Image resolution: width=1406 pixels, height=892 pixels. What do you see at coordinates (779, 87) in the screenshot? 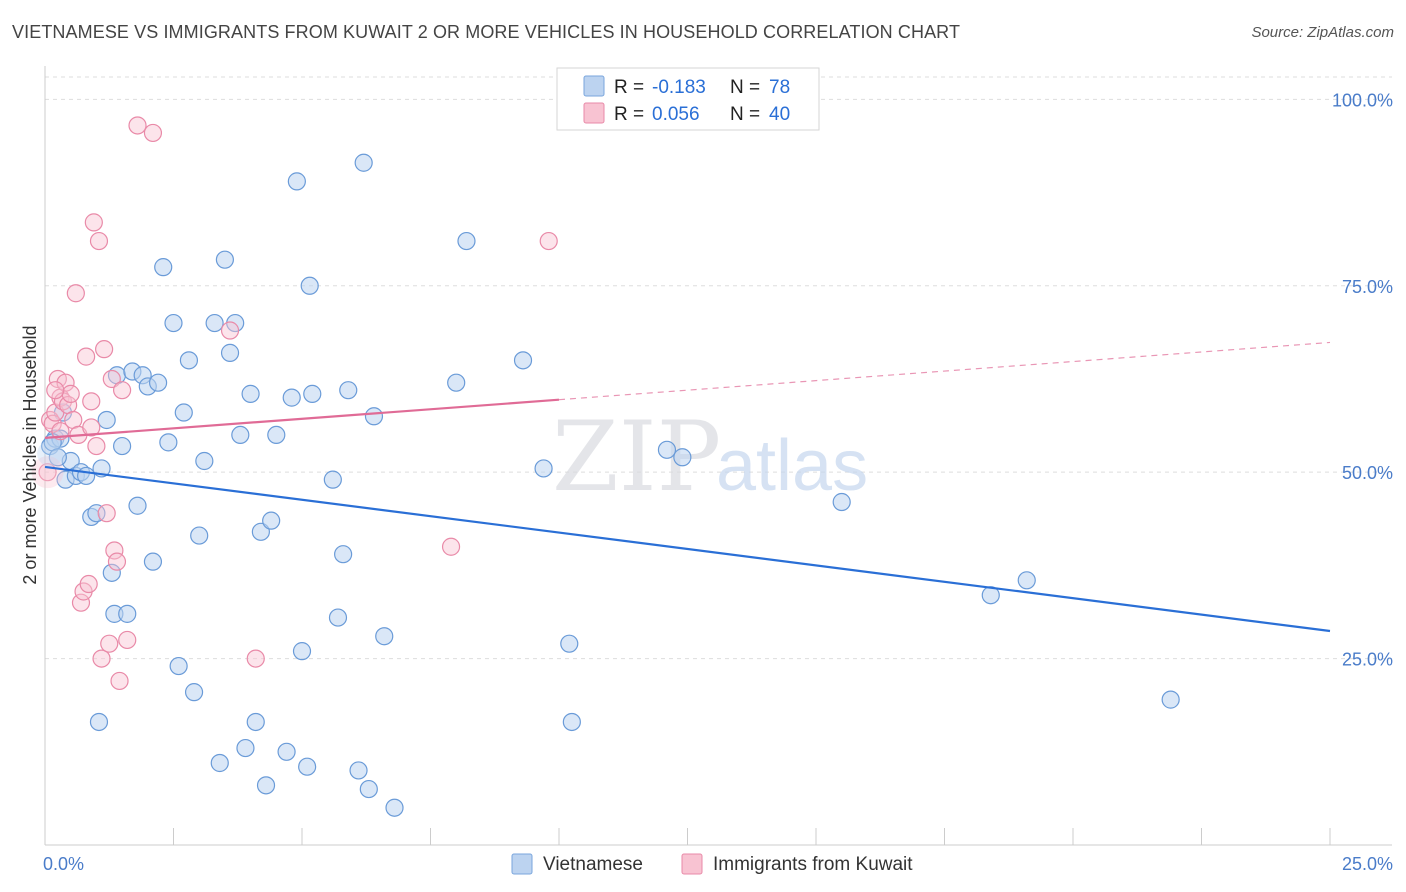
I see `legend-n-value-1: 78` at bounding box center [779, 87].